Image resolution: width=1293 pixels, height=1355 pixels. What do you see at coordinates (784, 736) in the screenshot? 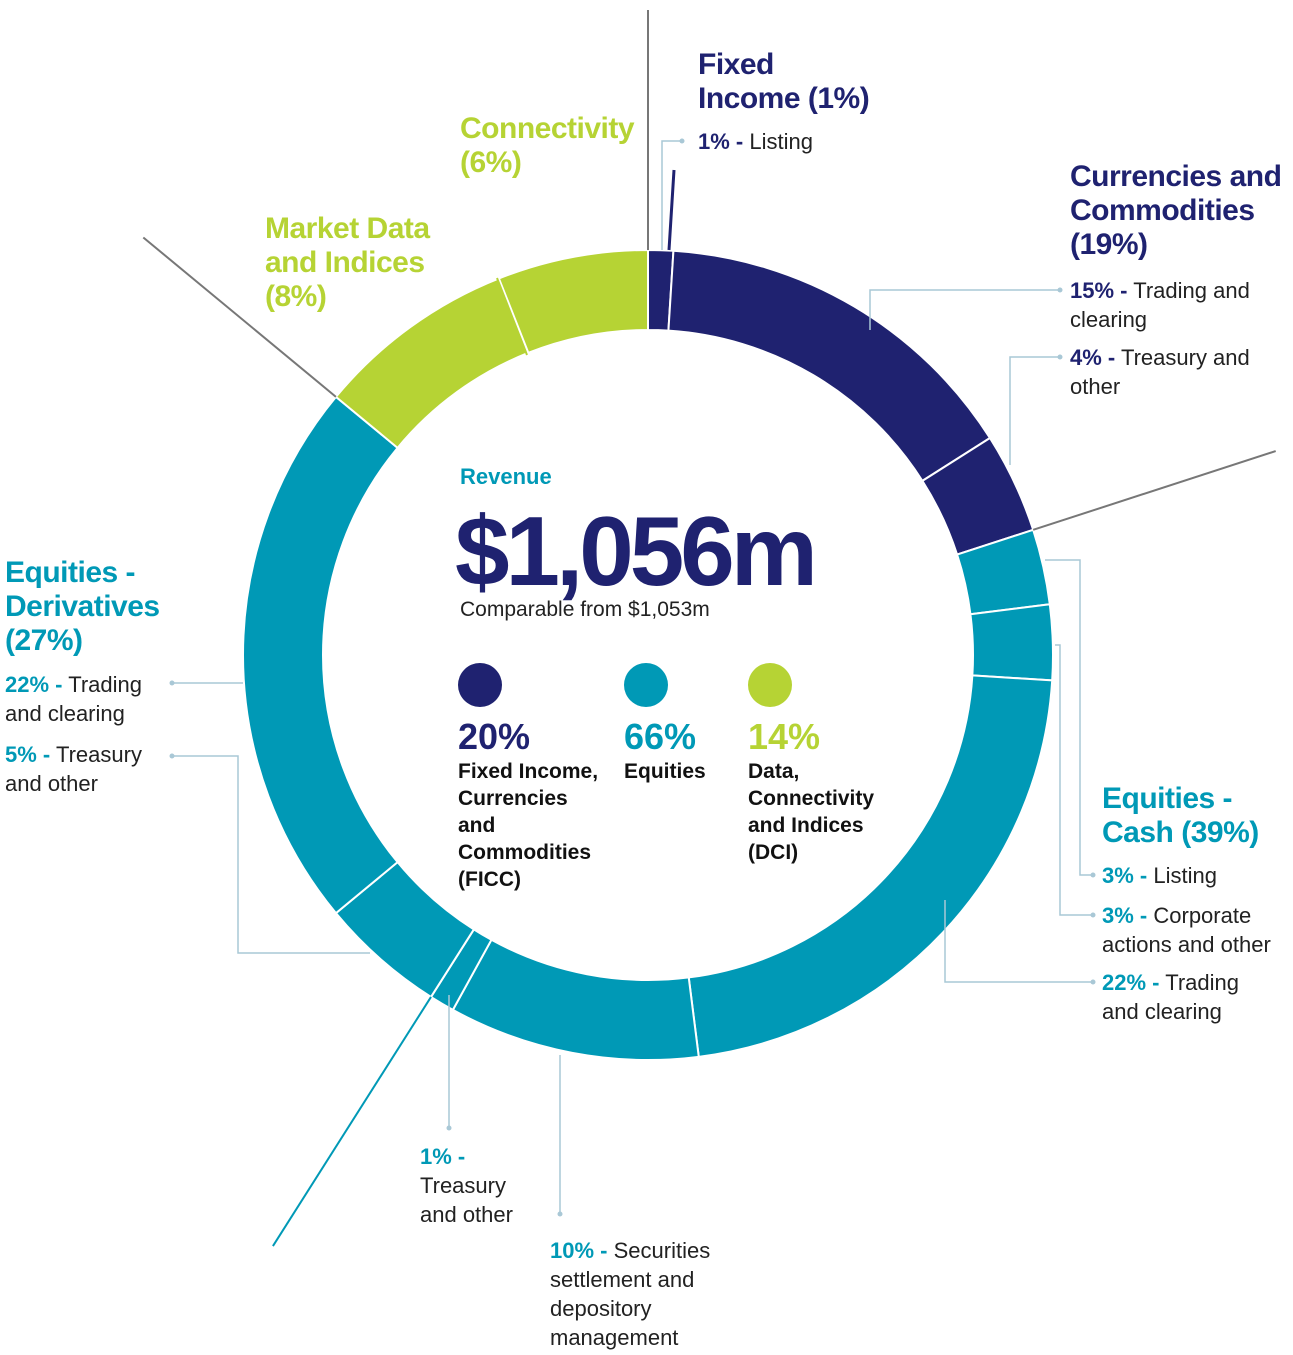
I see `legend-value: 14%` at bounding box center [784, 736].